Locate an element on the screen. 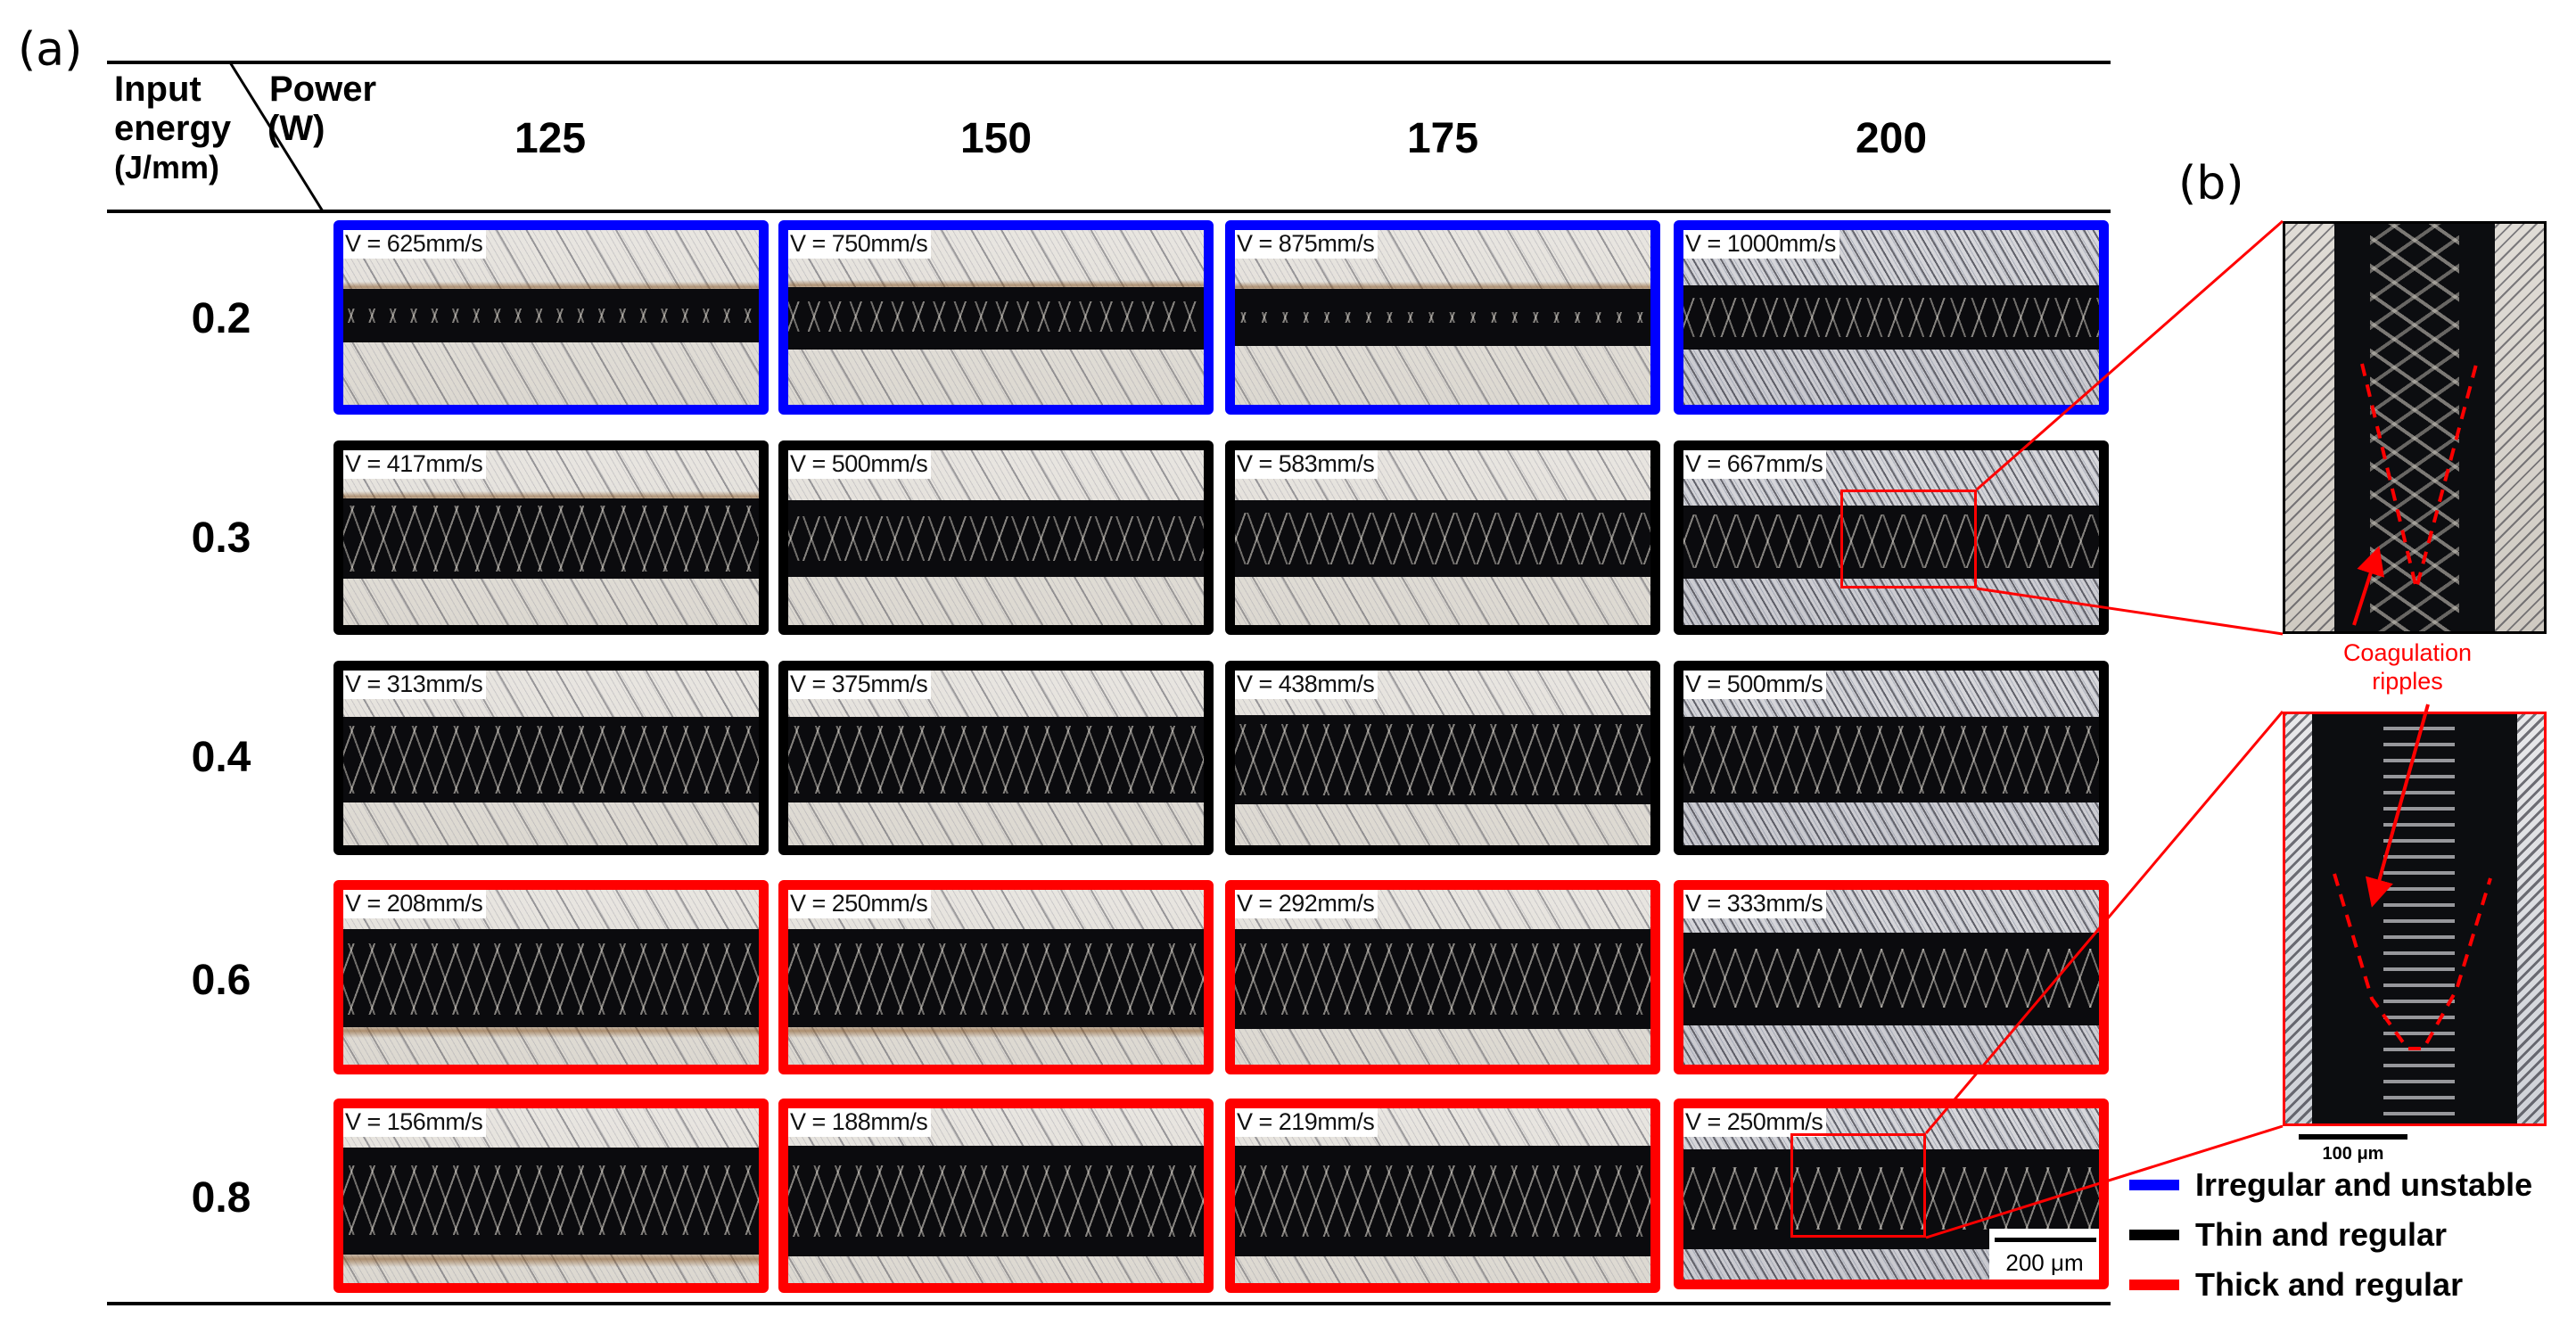 The image size is (2576, 1325). velocity-label: V = 156mm/s is located at coordinates (415, 1122).